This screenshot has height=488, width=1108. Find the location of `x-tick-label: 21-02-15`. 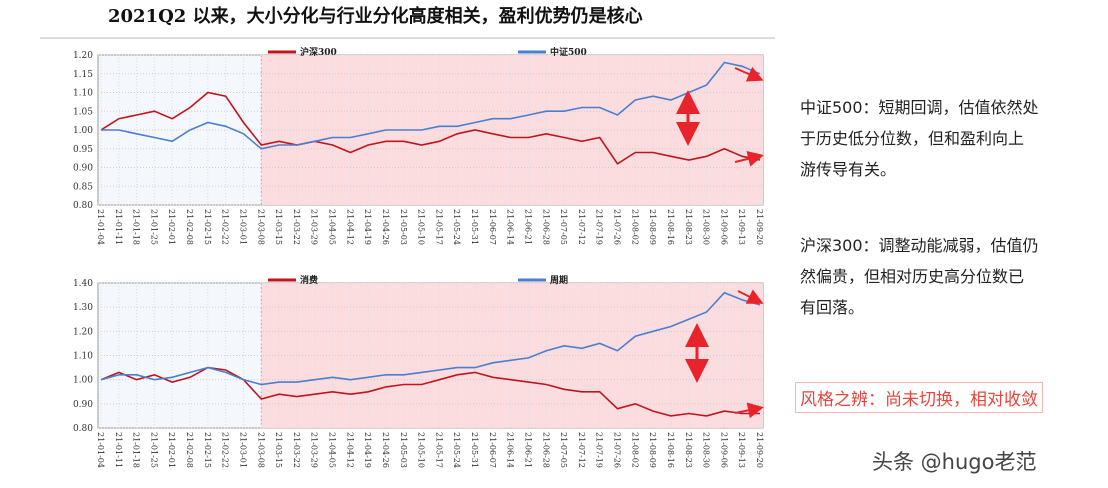

x-tick-label: 21-02-15 is located at coordinates (207, 227).